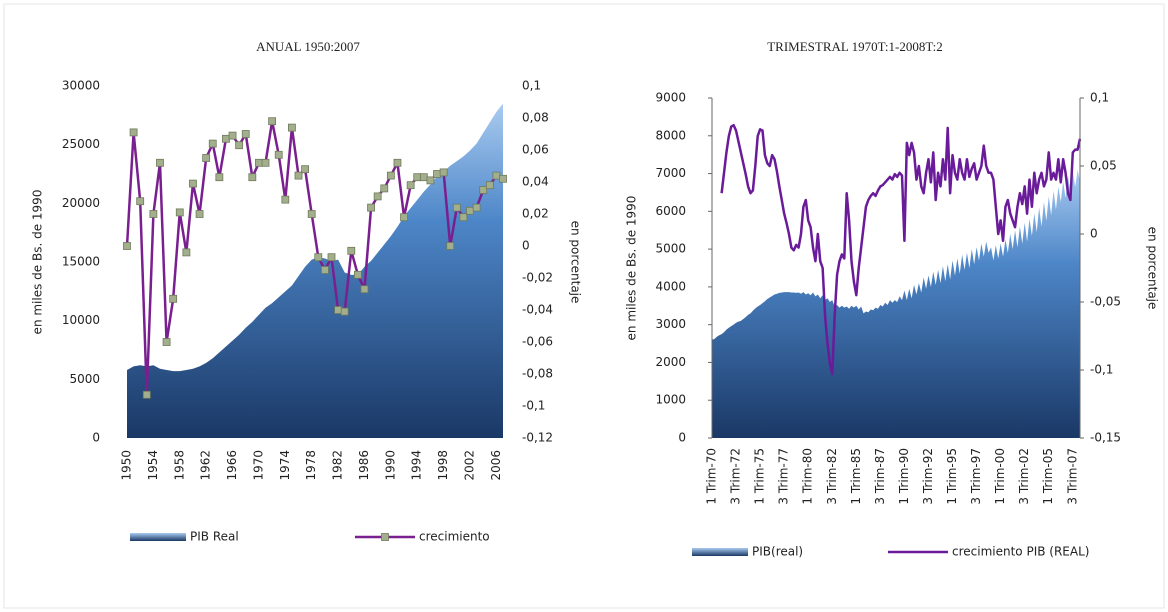 Image resolution: width=1168 pixels, height=612 pixels. I want to click on x-tick-label: 3 Trim-02, so click(1024, 476).